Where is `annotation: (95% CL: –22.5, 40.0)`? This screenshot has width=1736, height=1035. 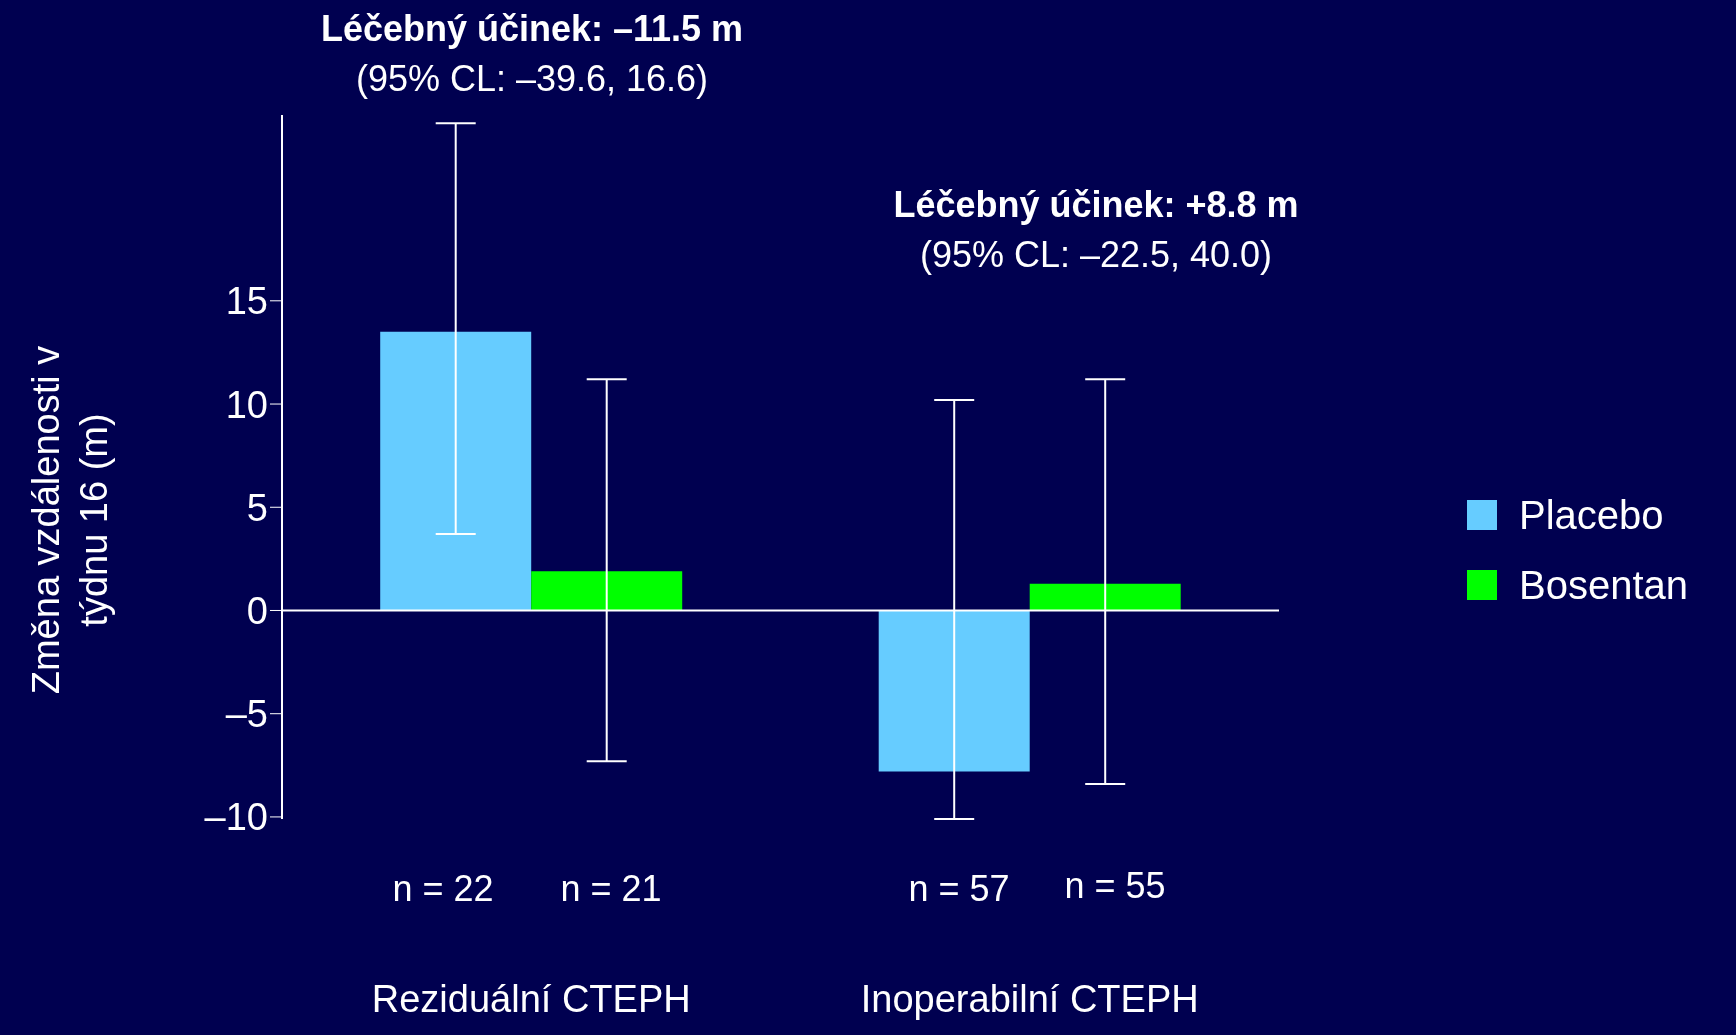
annotation: (95% CL: –22.5, 40.0) is located at coordinates (1096, 255).